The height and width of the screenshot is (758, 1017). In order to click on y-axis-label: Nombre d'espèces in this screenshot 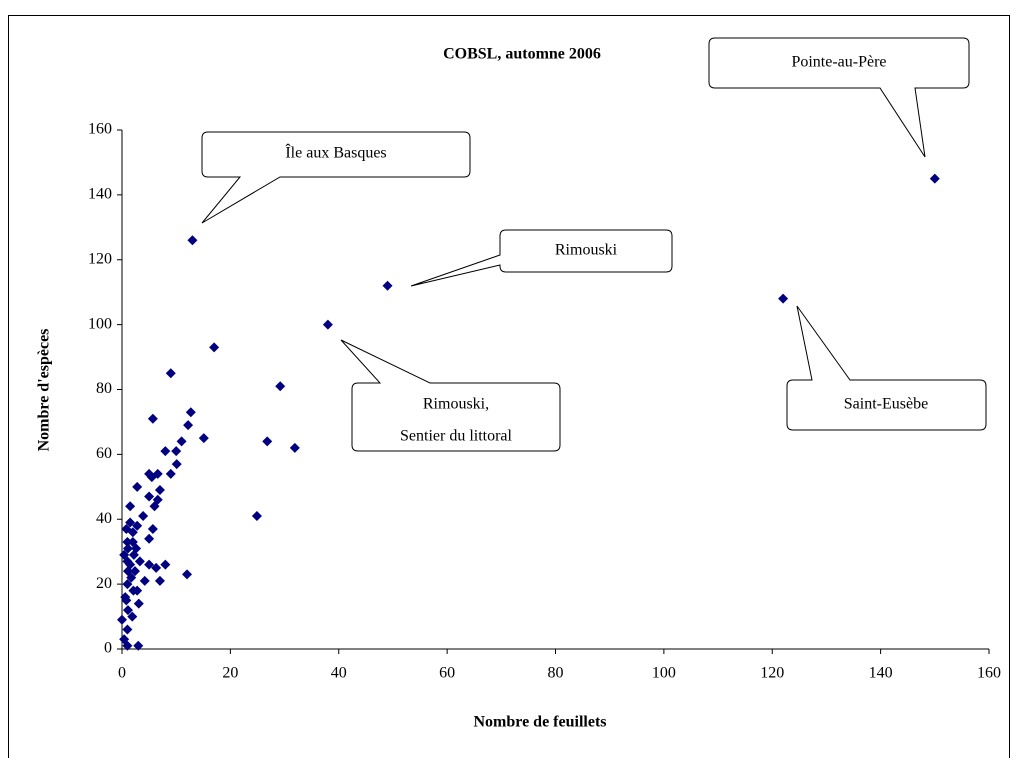, I will do `click(44, 390)`.